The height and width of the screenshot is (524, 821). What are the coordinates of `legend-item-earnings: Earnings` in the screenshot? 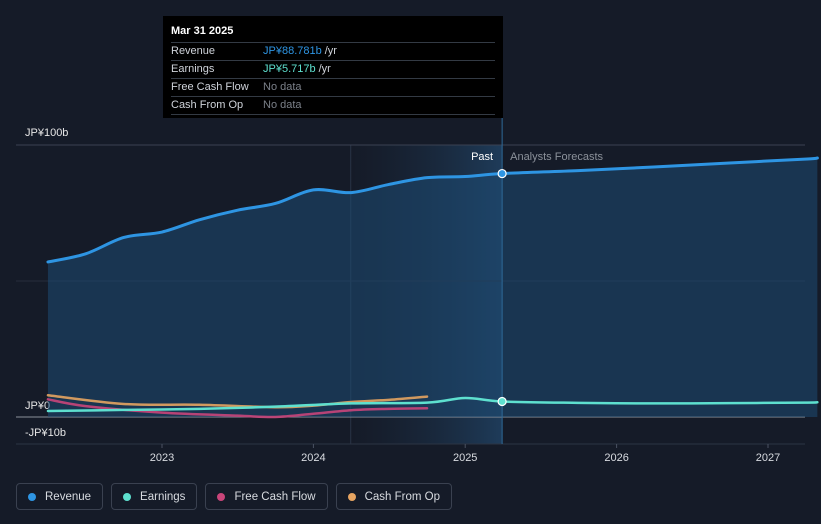 It's located at (154, 496).